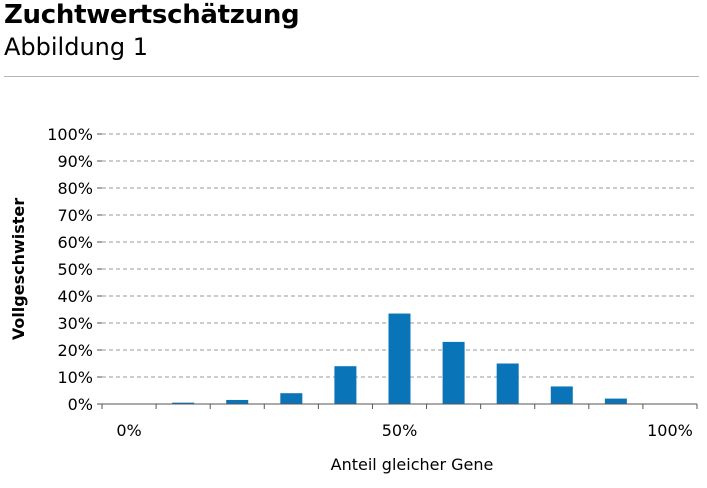 This screenshot has height=488, width=707. Describe the element at coordinates (75, 323) in the screenshot. I see `y-tick-label: 30%` at that location.